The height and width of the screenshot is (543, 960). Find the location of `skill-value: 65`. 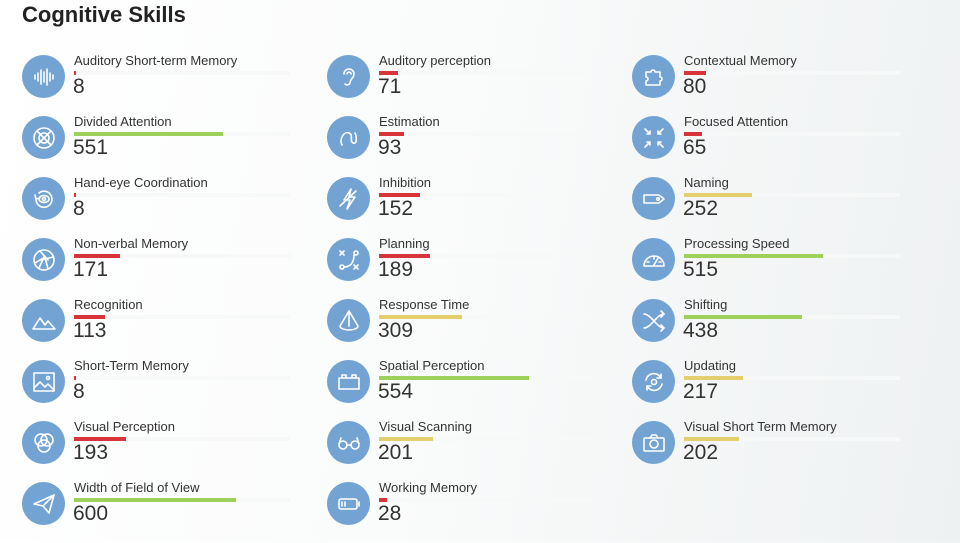

skill-value: 65 is located at coordinates (695, 147).